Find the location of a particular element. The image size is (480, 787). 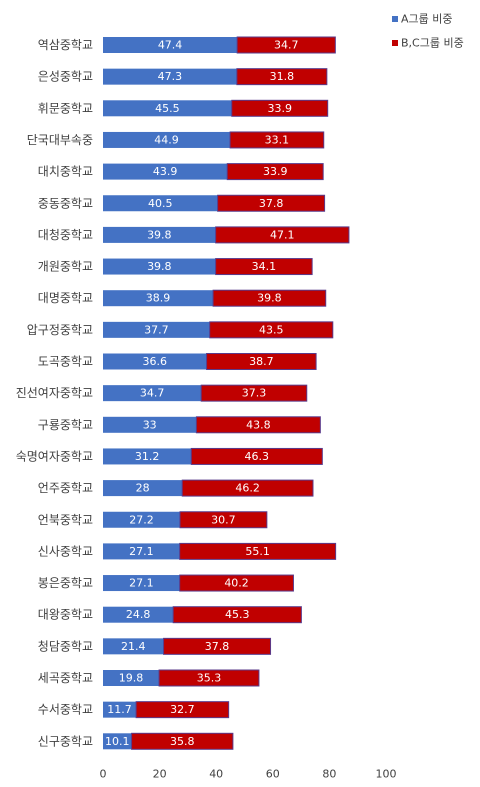

data-label: 35.3 is located at coordinates (209, 678).